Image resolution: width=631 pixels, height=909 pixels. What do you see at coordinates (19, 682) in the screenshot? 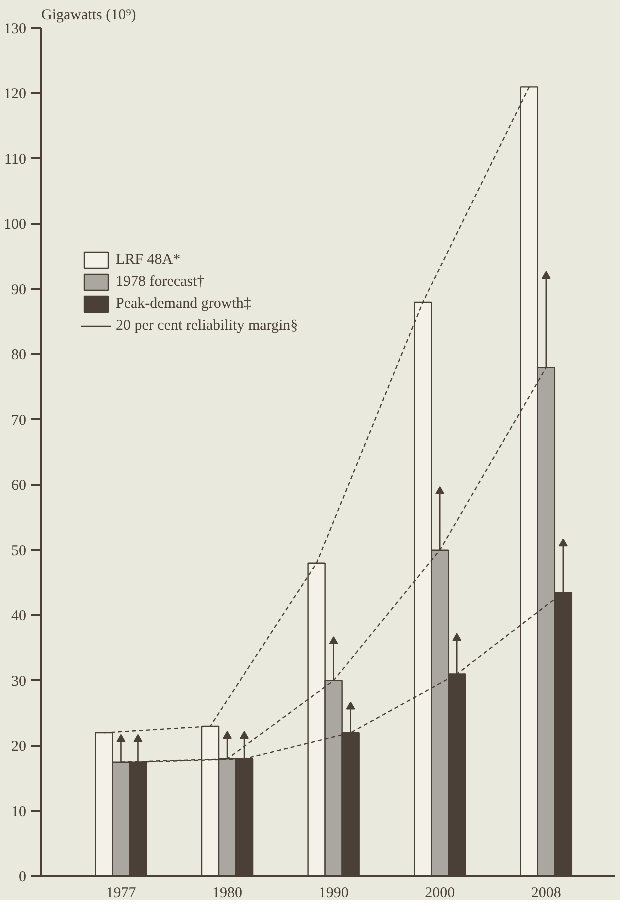
I see `y-tick-label: 30` at bounding box center [19, 682].